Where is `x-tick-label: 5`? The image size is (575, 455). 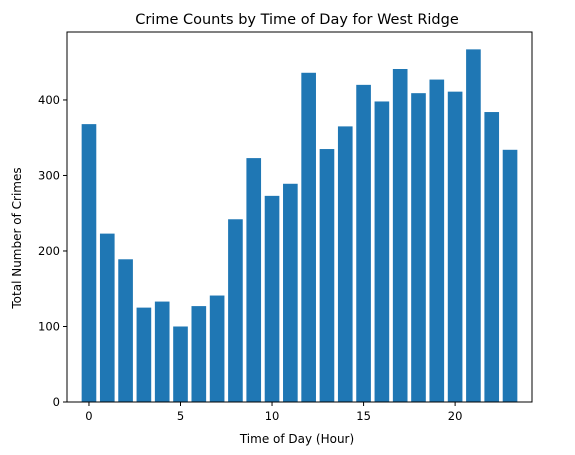
x-tick-label: 5 is located at coordinates (180, 416).